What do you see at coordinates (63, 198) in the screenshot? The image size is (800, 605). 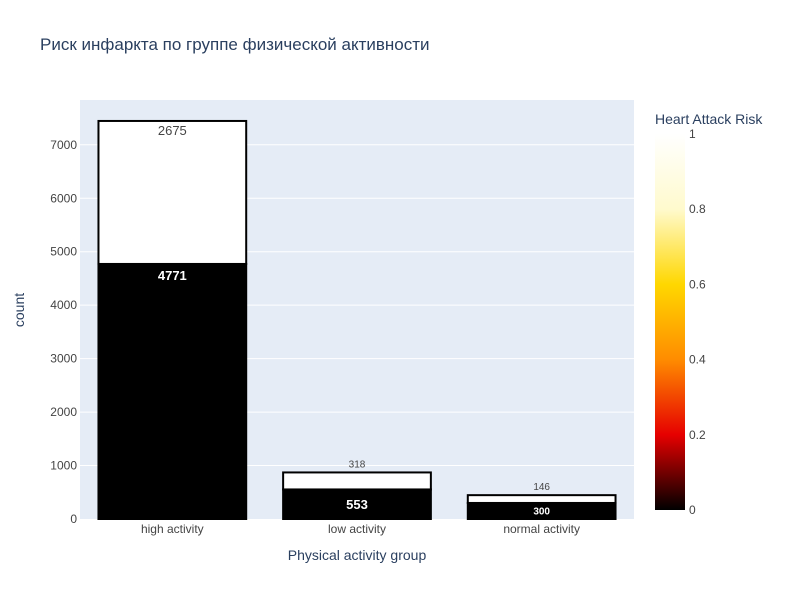 I see `y-tick-label: 6000` at bounding box center [63, 198].